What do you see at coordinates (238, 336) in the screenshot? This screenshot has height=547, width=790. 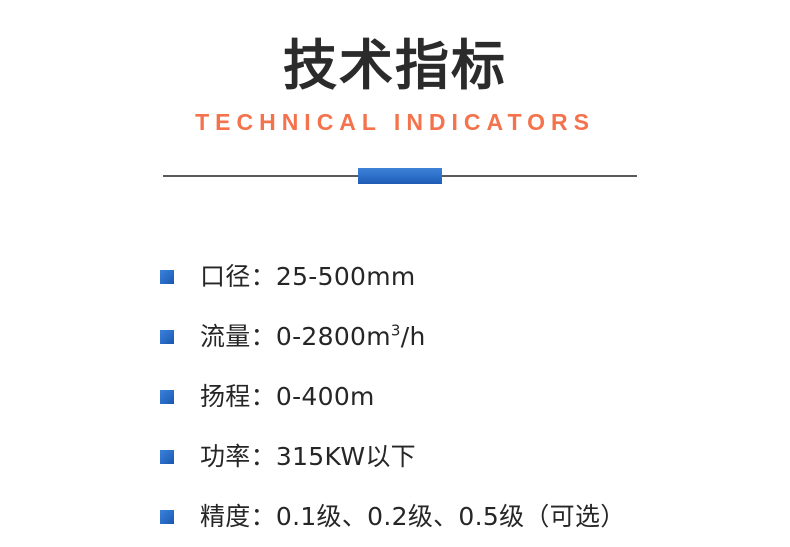 I see `spec-label-flow: 流量：` at bounding box center [238, 336].